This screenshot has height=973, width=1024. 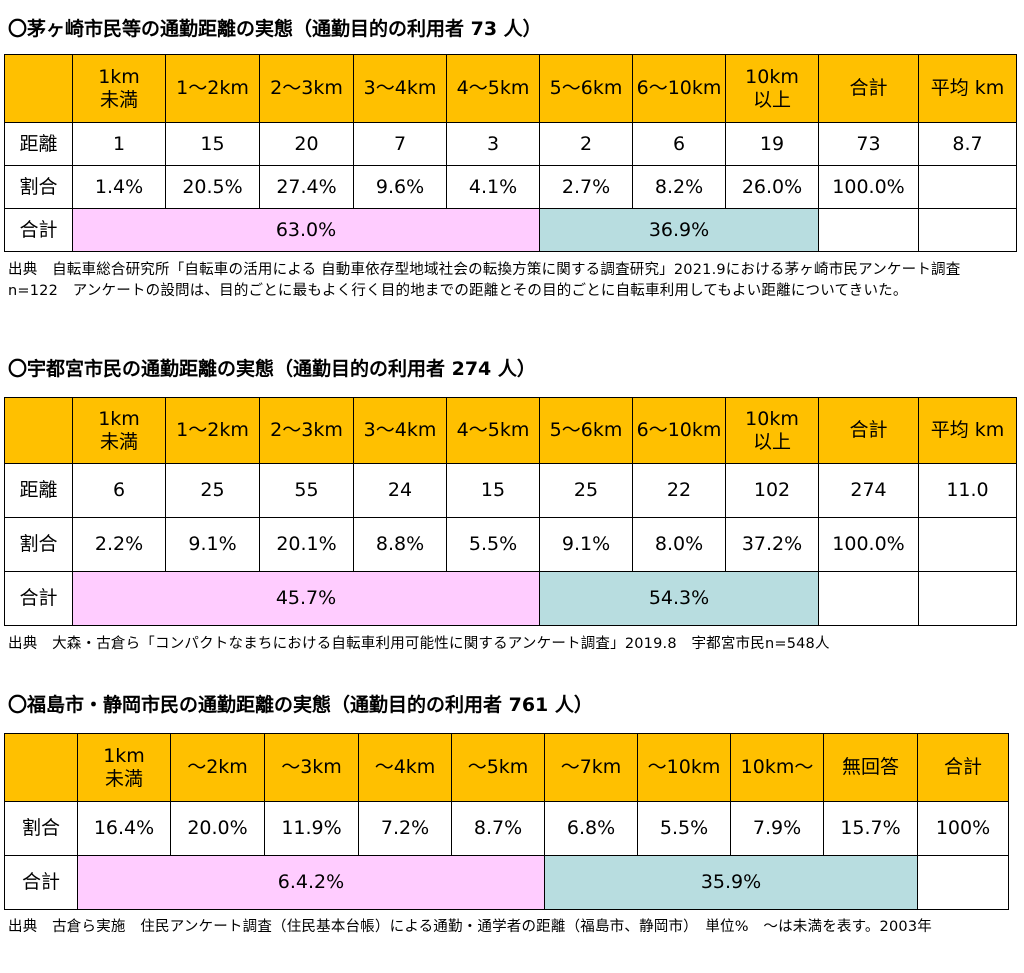 I want to click on section-title-chigasaki: 〇茅ヶ崎市民等の通勤距離の実態（通勤目的の利用者 73 人）, so click(x=275, y=29).